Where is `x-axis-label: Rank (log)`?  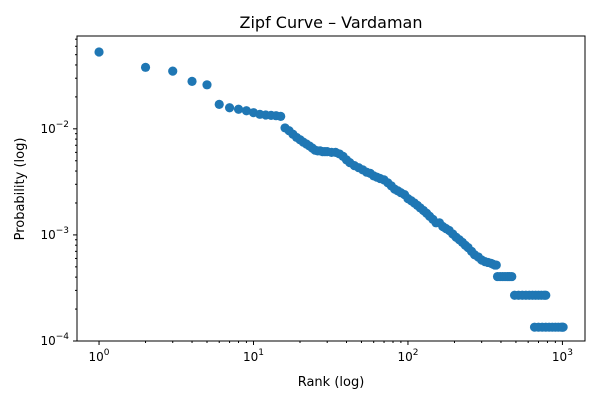 x-axis-label: Rank (log) is located at coordinates (331, 382).